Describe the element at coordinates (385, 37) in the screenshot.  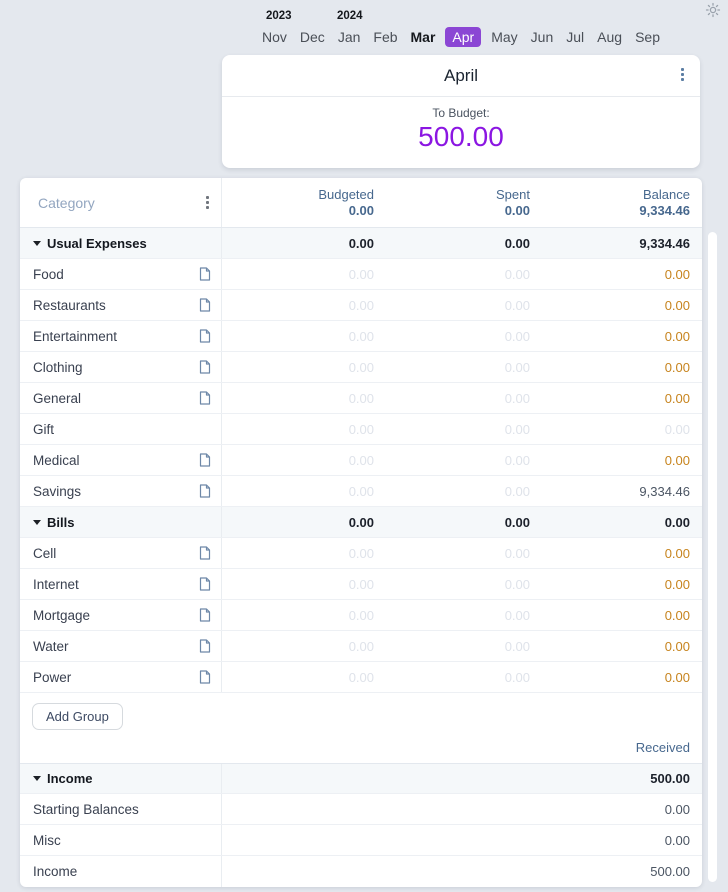
I see `month-feb: Feb` at that location.